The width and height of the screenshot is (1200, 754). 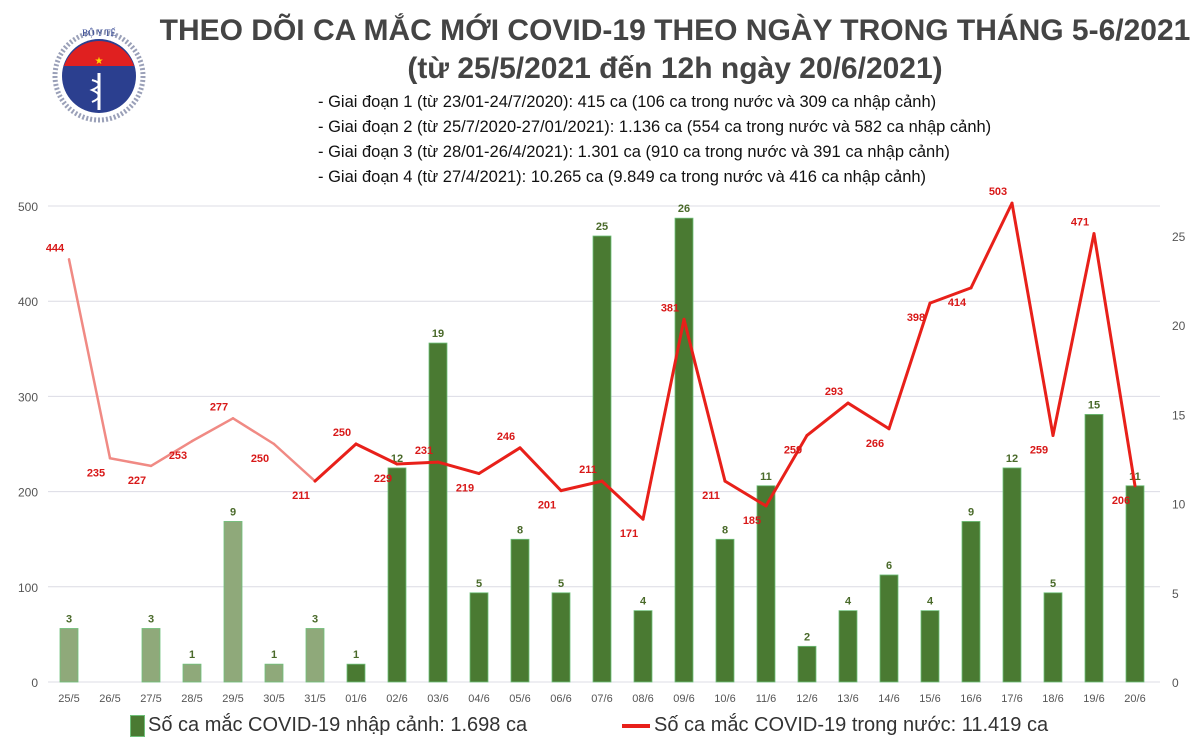 What do you see at coordinates (806, 699) in the screenshot?
I see `x-tick-label: 12/6` at bounding box center [806, 699].